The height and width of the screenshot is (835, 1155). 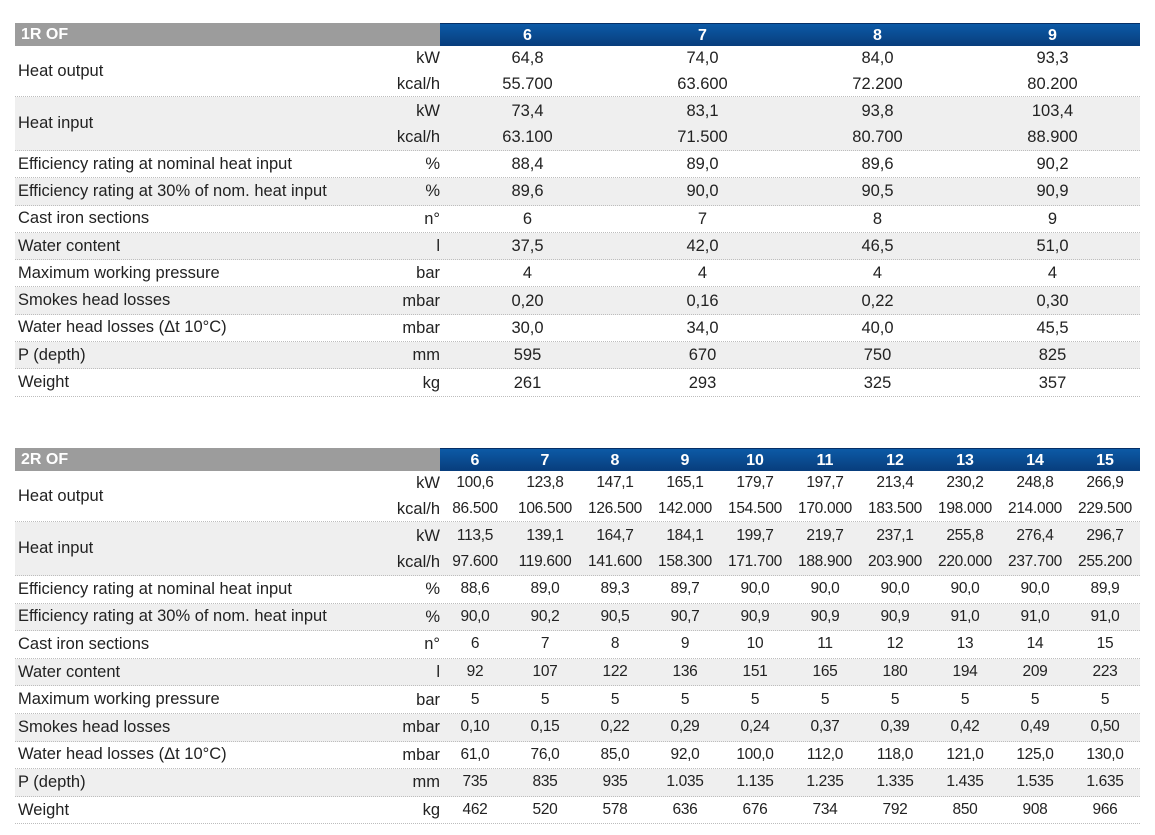 I want to click on row-label: Efficiency rating at nominal heat input, so click(x=155, y=163).